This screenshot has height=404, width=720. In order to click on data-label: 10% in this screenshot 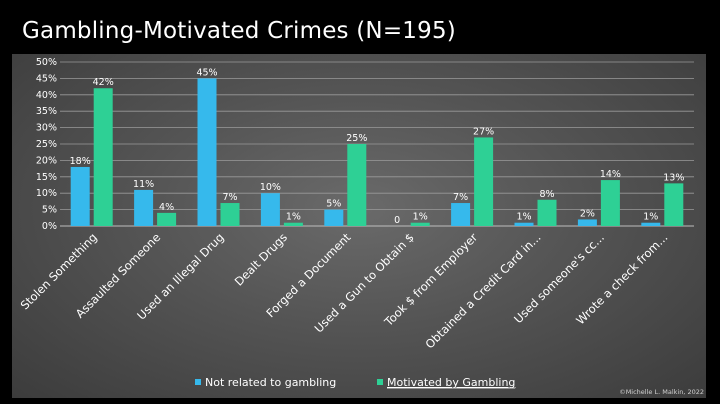, I will do `click(270, 187)`.